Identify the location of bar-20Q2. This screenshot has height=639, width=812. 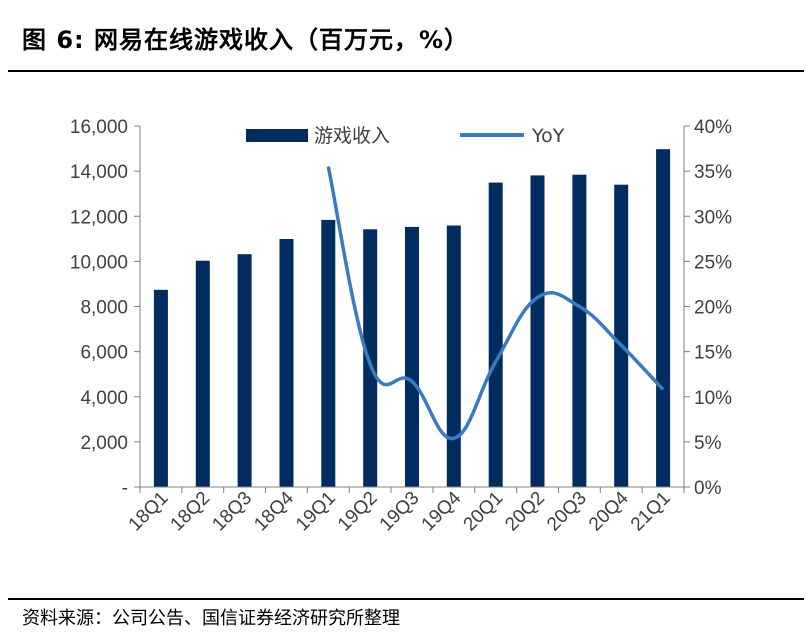
(537, 331).